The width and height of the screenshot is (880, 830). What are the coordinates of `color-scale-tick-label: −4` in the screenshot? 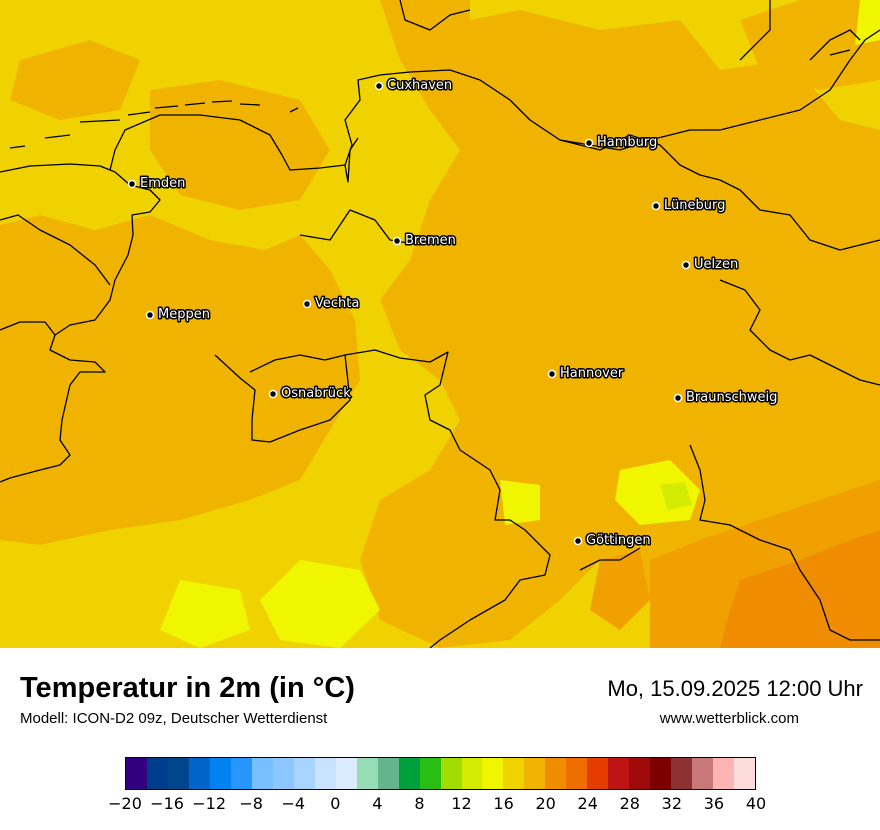 It's located at (293, 803).